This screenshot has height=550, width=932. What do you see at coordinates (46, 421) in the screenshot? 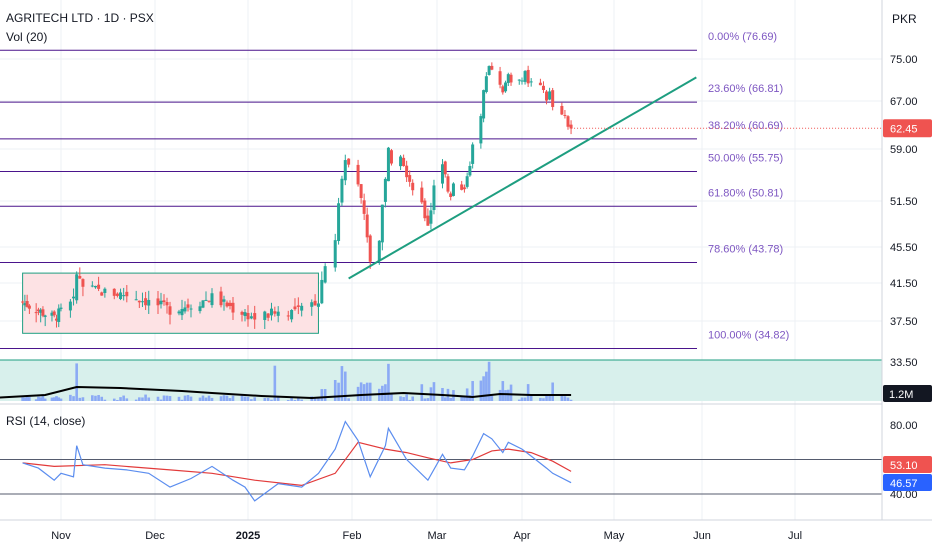
I see `rsi-legend: RSI (14, close)` at bounding box center [46, 421].